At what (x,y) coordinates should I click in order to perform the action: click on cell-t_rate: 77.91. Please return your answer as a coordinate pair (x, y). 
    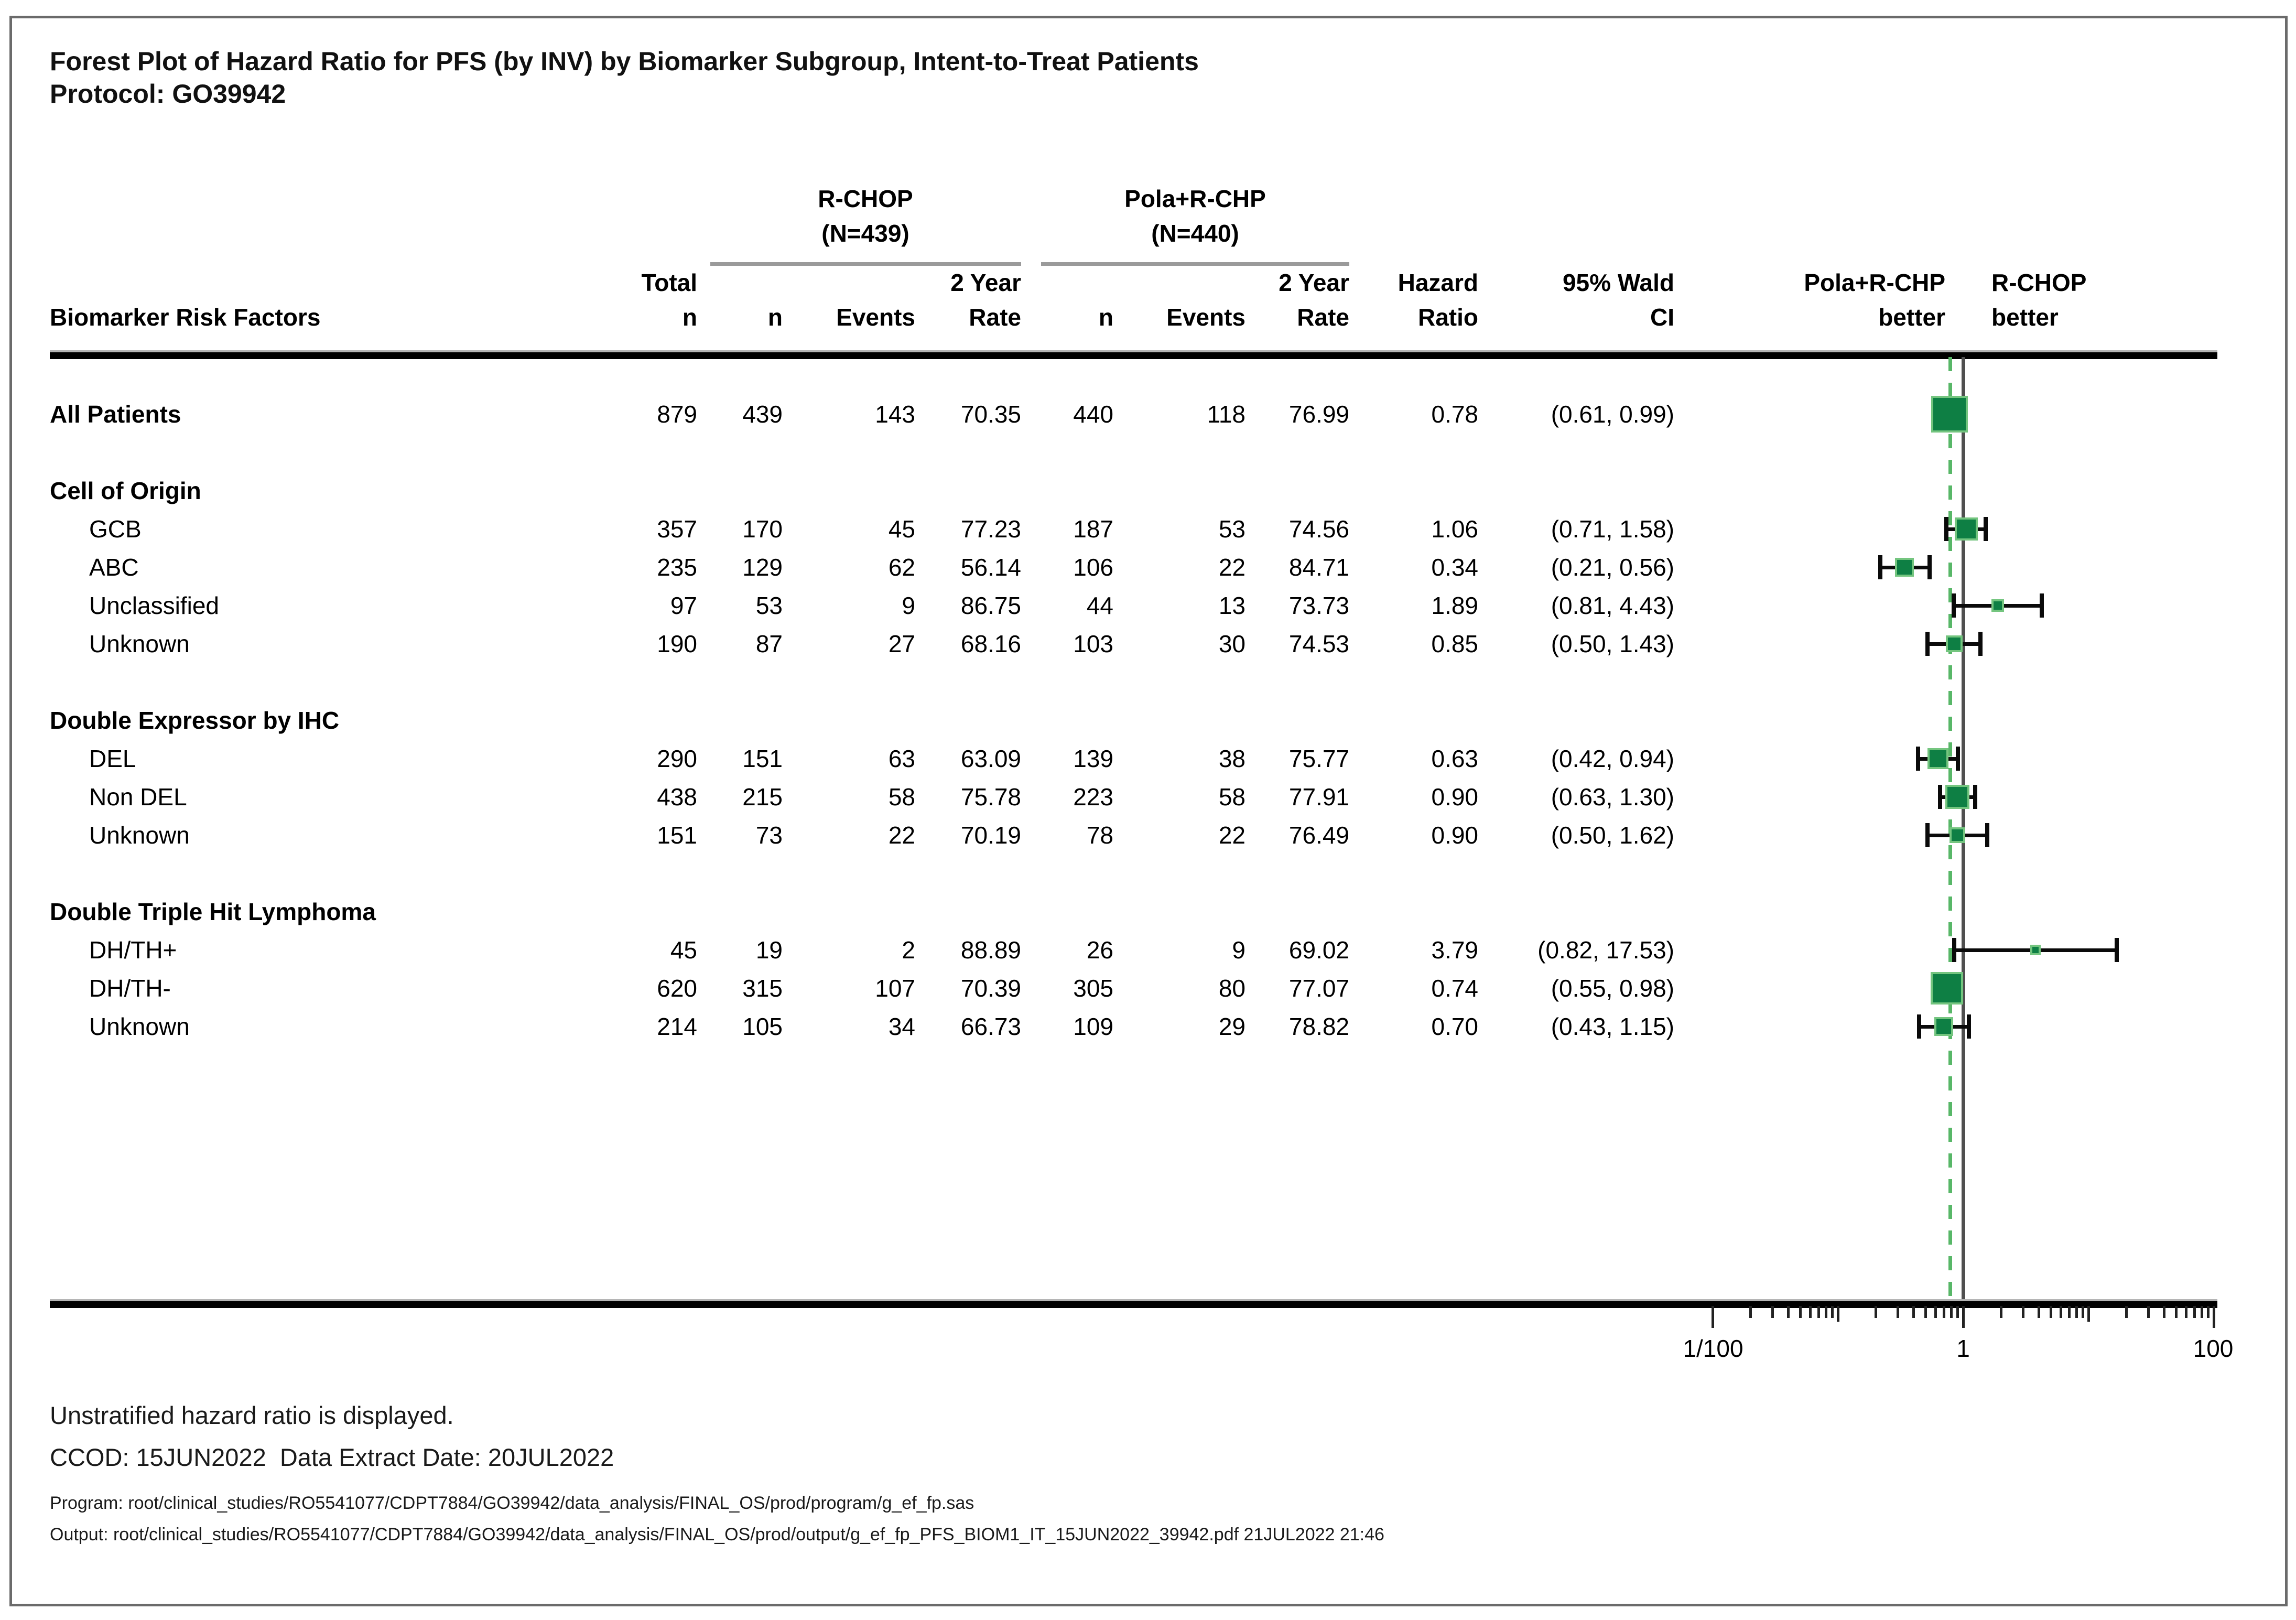
    Looking at the image, I should click on (1318, 797).